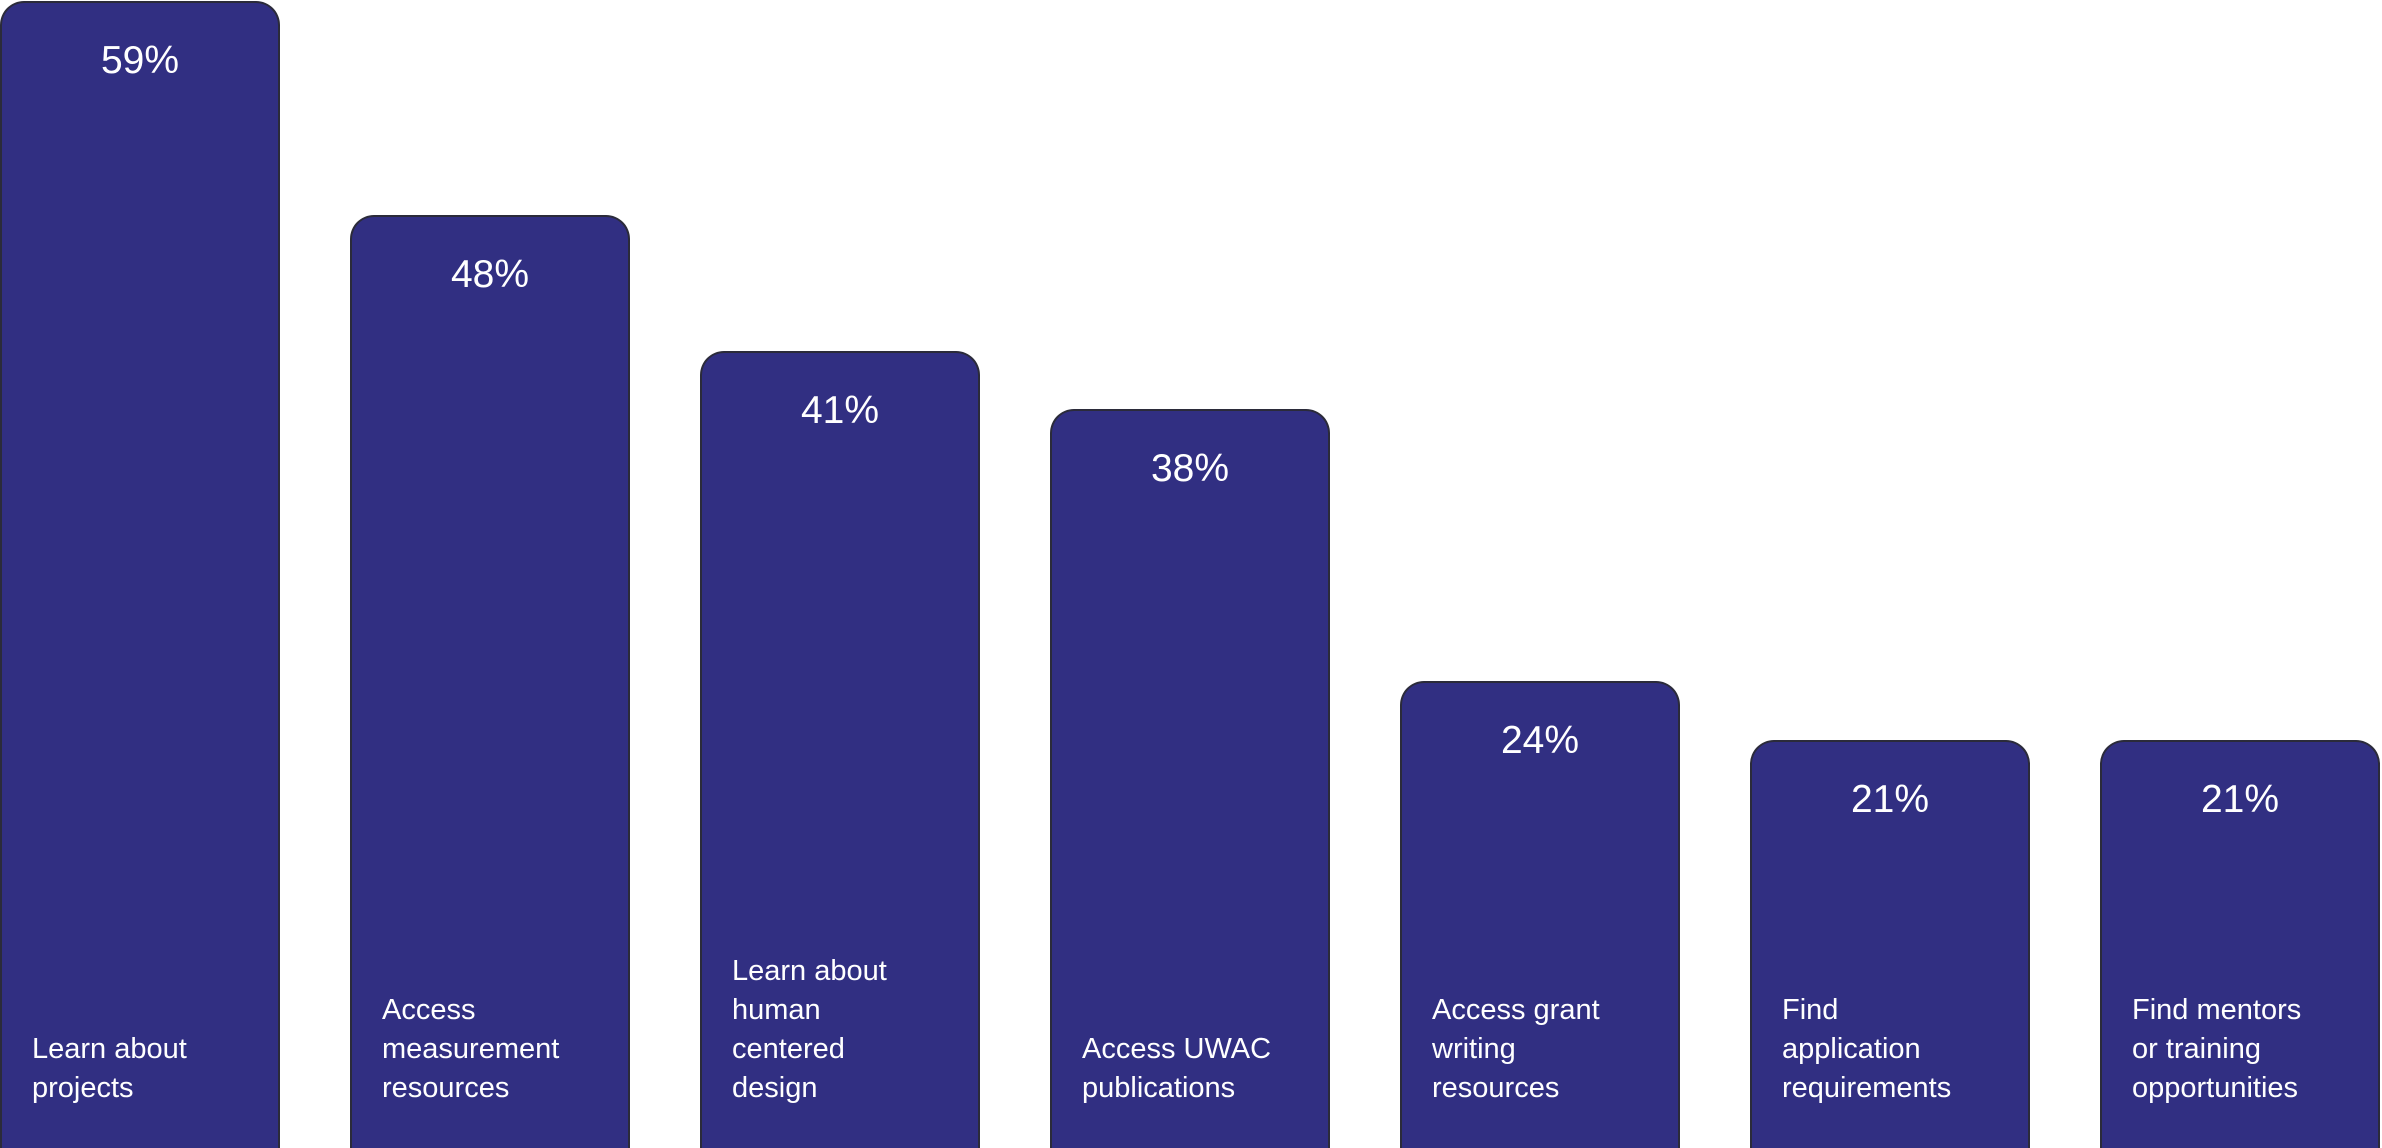 This screenshot has width=2382, height=1148. I want to click on value-label-6: 21%, so click(1890, 799).